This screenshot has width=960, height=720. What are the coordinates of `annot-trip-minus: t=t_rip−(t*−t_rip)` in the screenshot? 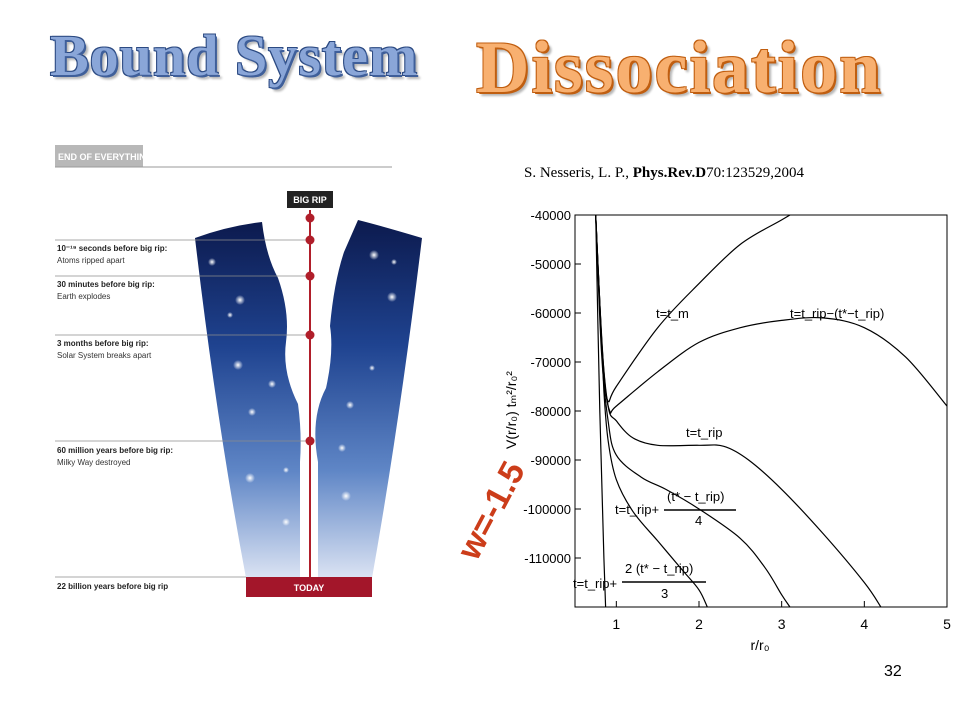 It's located at (837, 313).